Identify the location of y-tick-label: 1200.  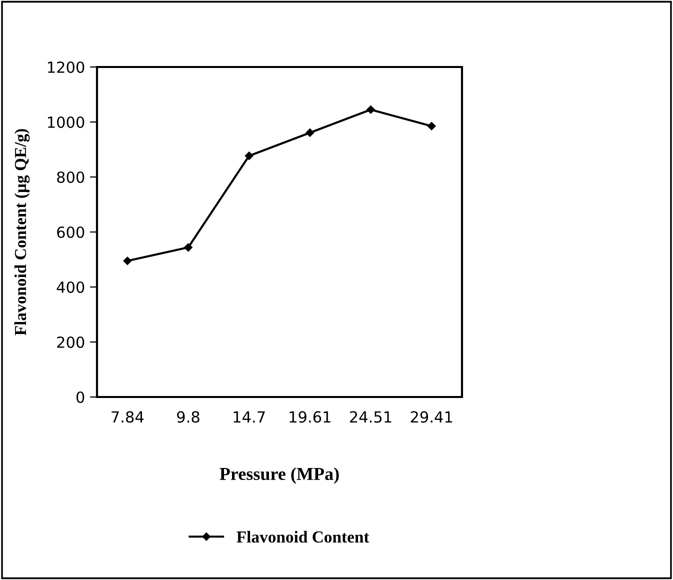
(66, 67).